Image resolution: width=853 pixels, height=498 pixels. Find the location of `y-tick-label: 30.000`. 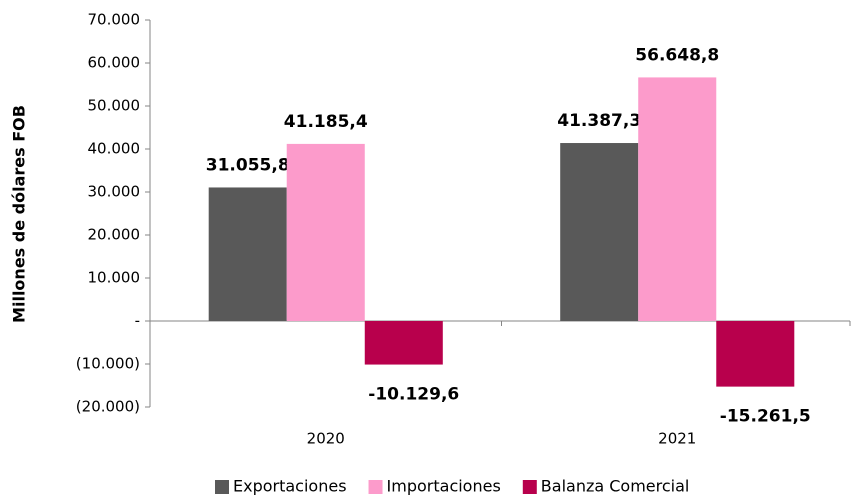

y-tick-label: 30.000 is located at coordinates (114, 192).